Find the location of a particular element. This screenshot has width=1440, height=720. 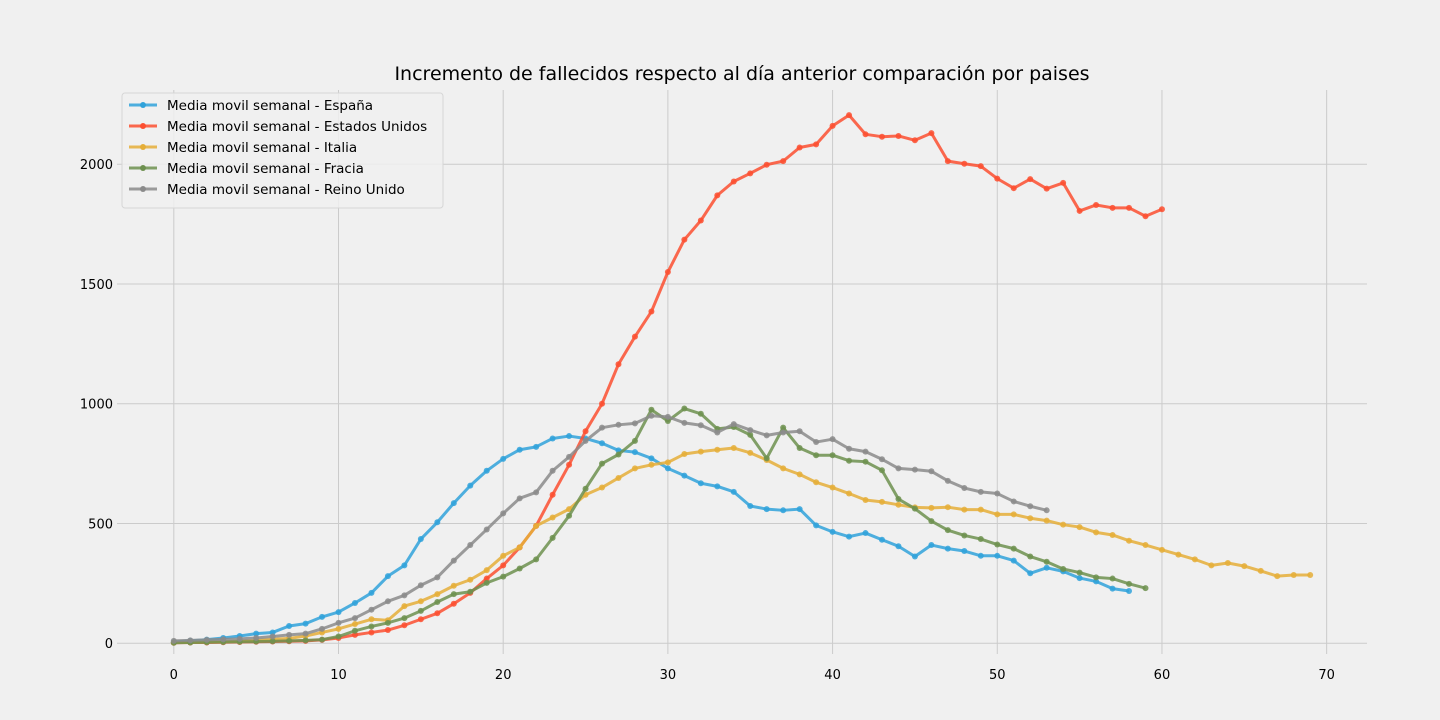

legend-box is located at coordinates (282, 150).